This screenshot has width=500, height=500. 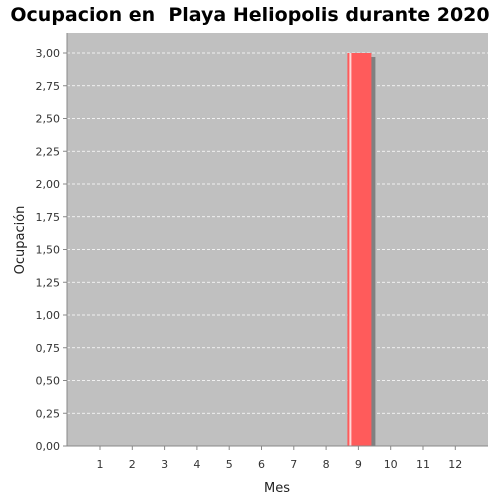 What do you see at coordinates (48, 184) in the screenshot?
I see `y-tick-label: 2,00` at bounding box center [48, 184].